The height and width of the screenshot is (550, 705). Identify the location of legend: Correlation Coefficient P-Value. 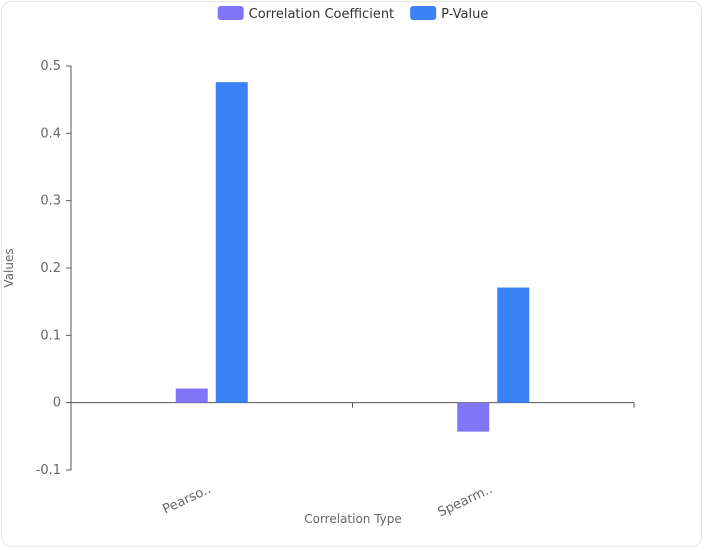
(353, 14).